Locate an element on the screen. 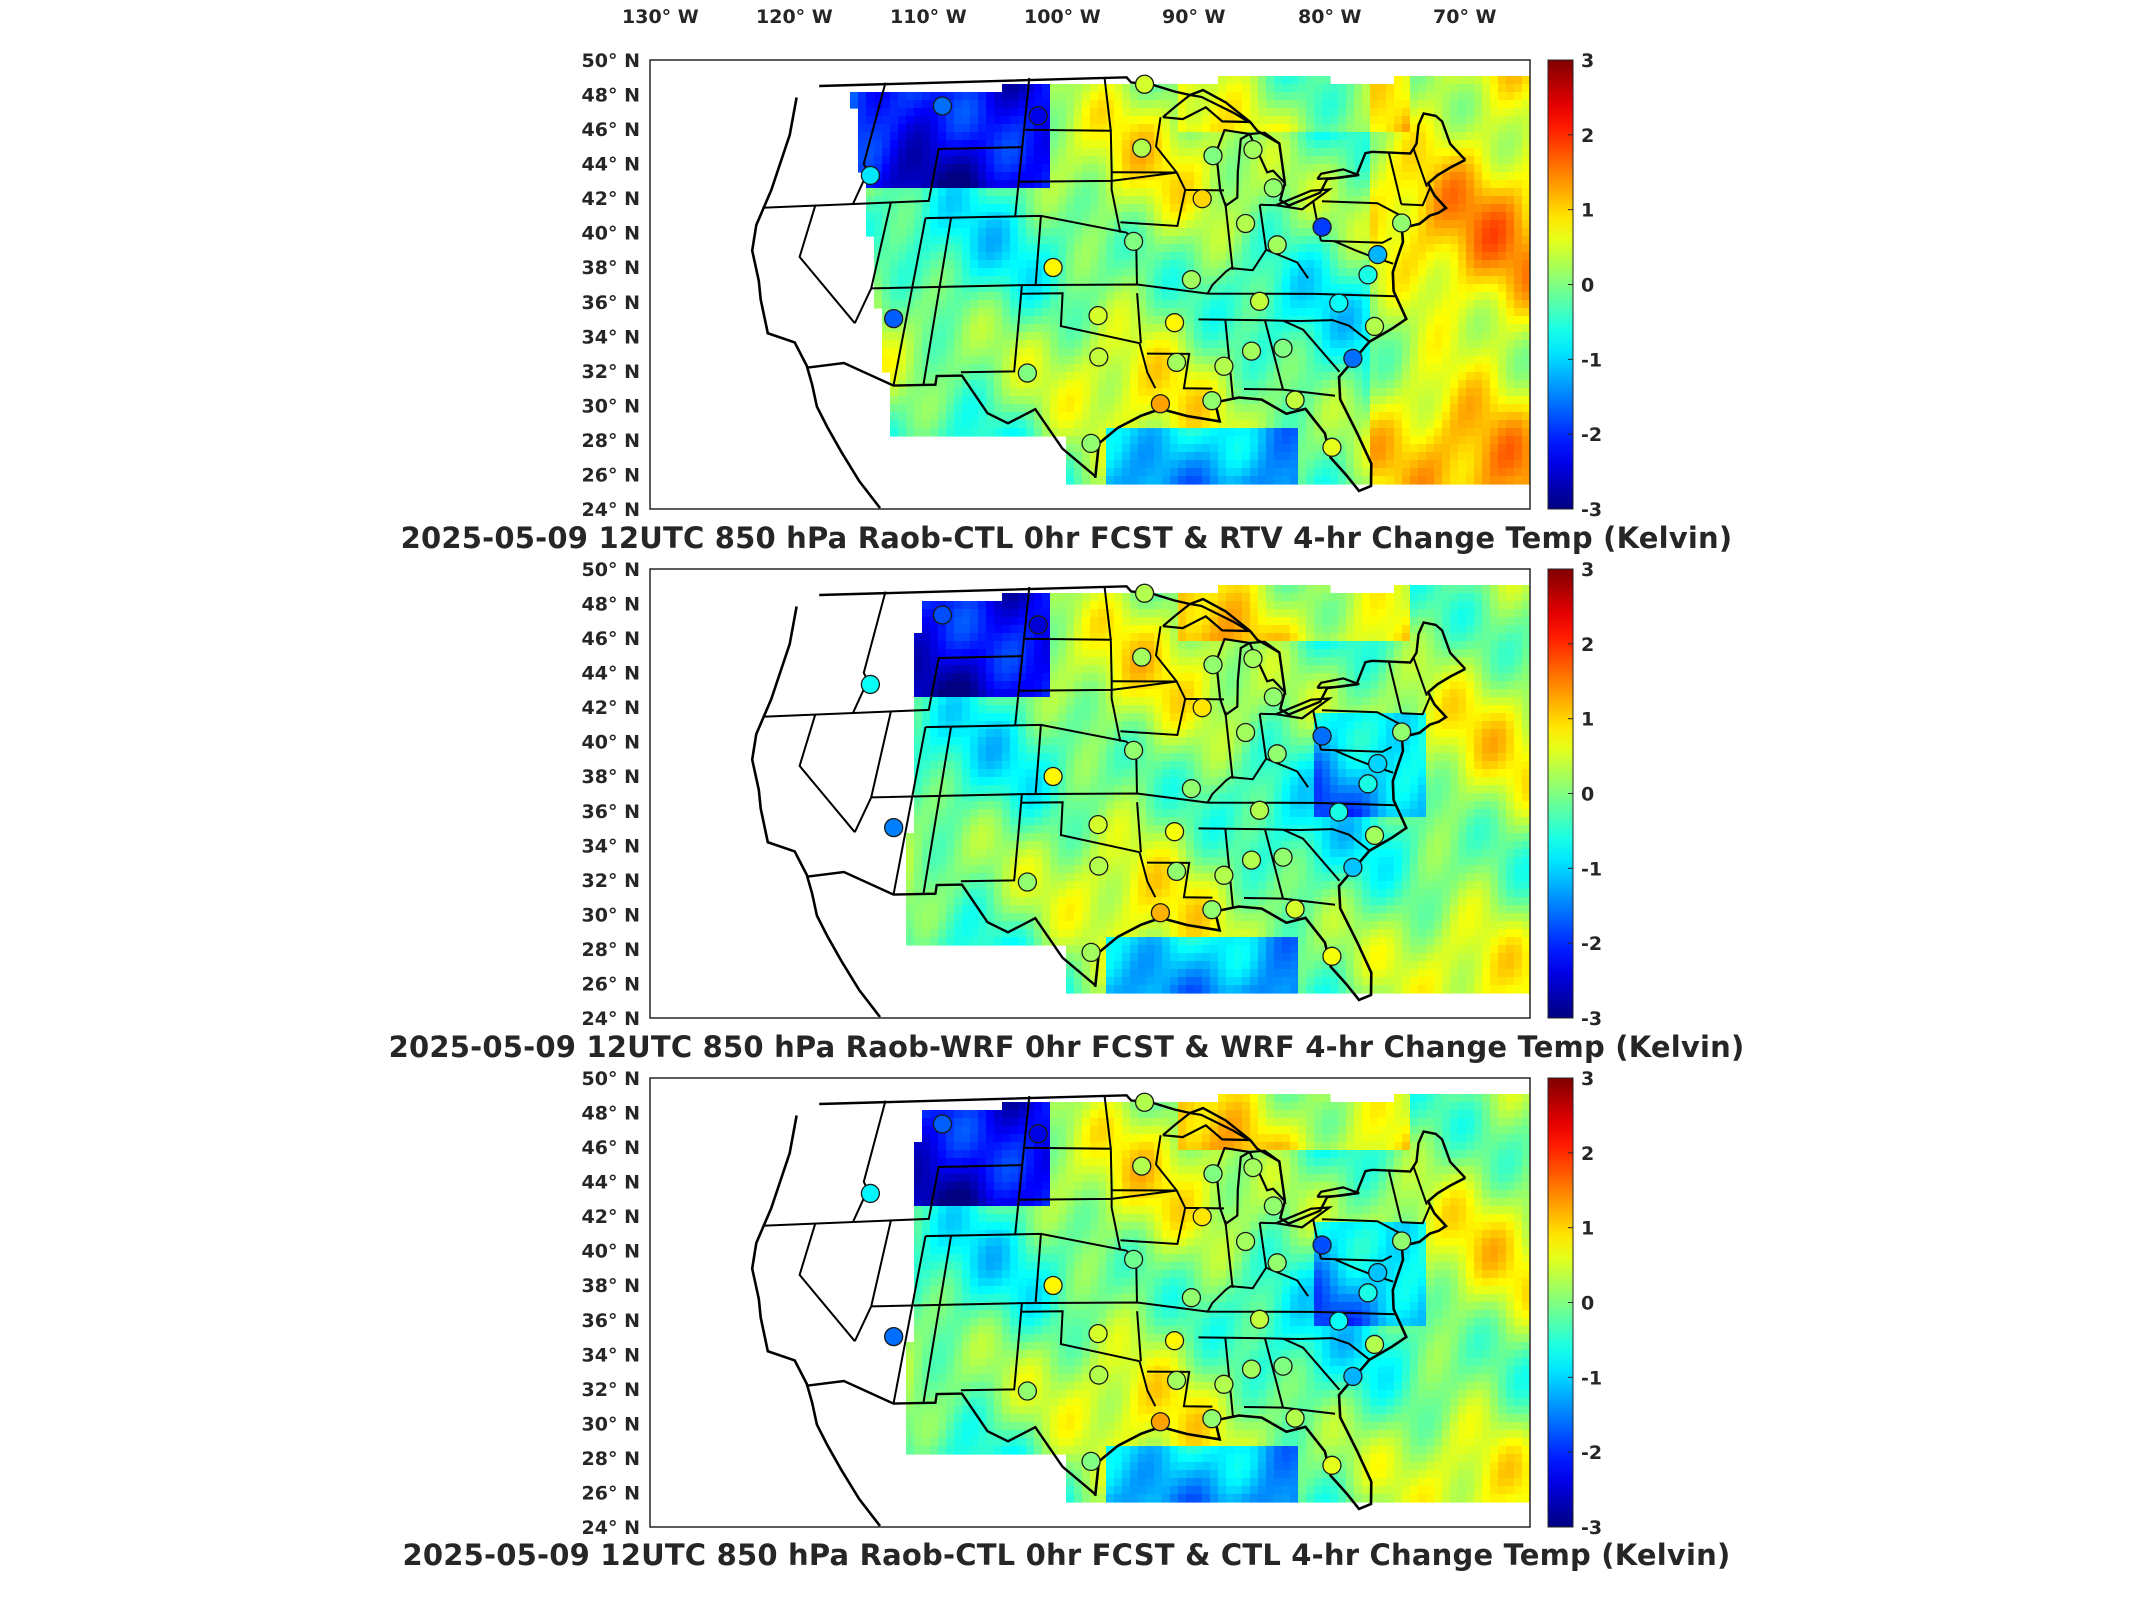  lat-label: 30° N is located at coordinates (611, 915).